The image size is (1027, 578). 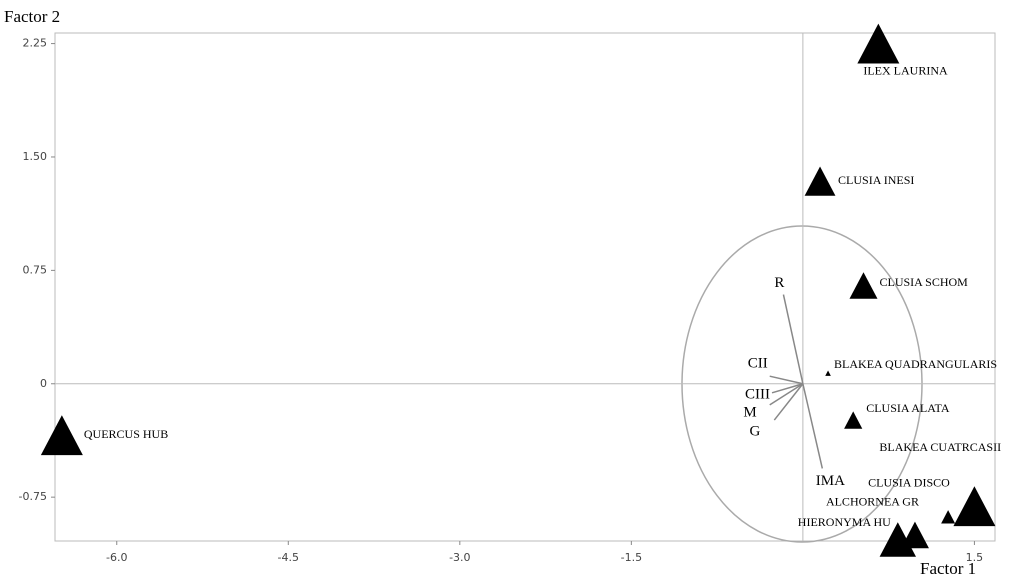 I want to click on x-tick-label: -6.0, so click(x=116, y=557).